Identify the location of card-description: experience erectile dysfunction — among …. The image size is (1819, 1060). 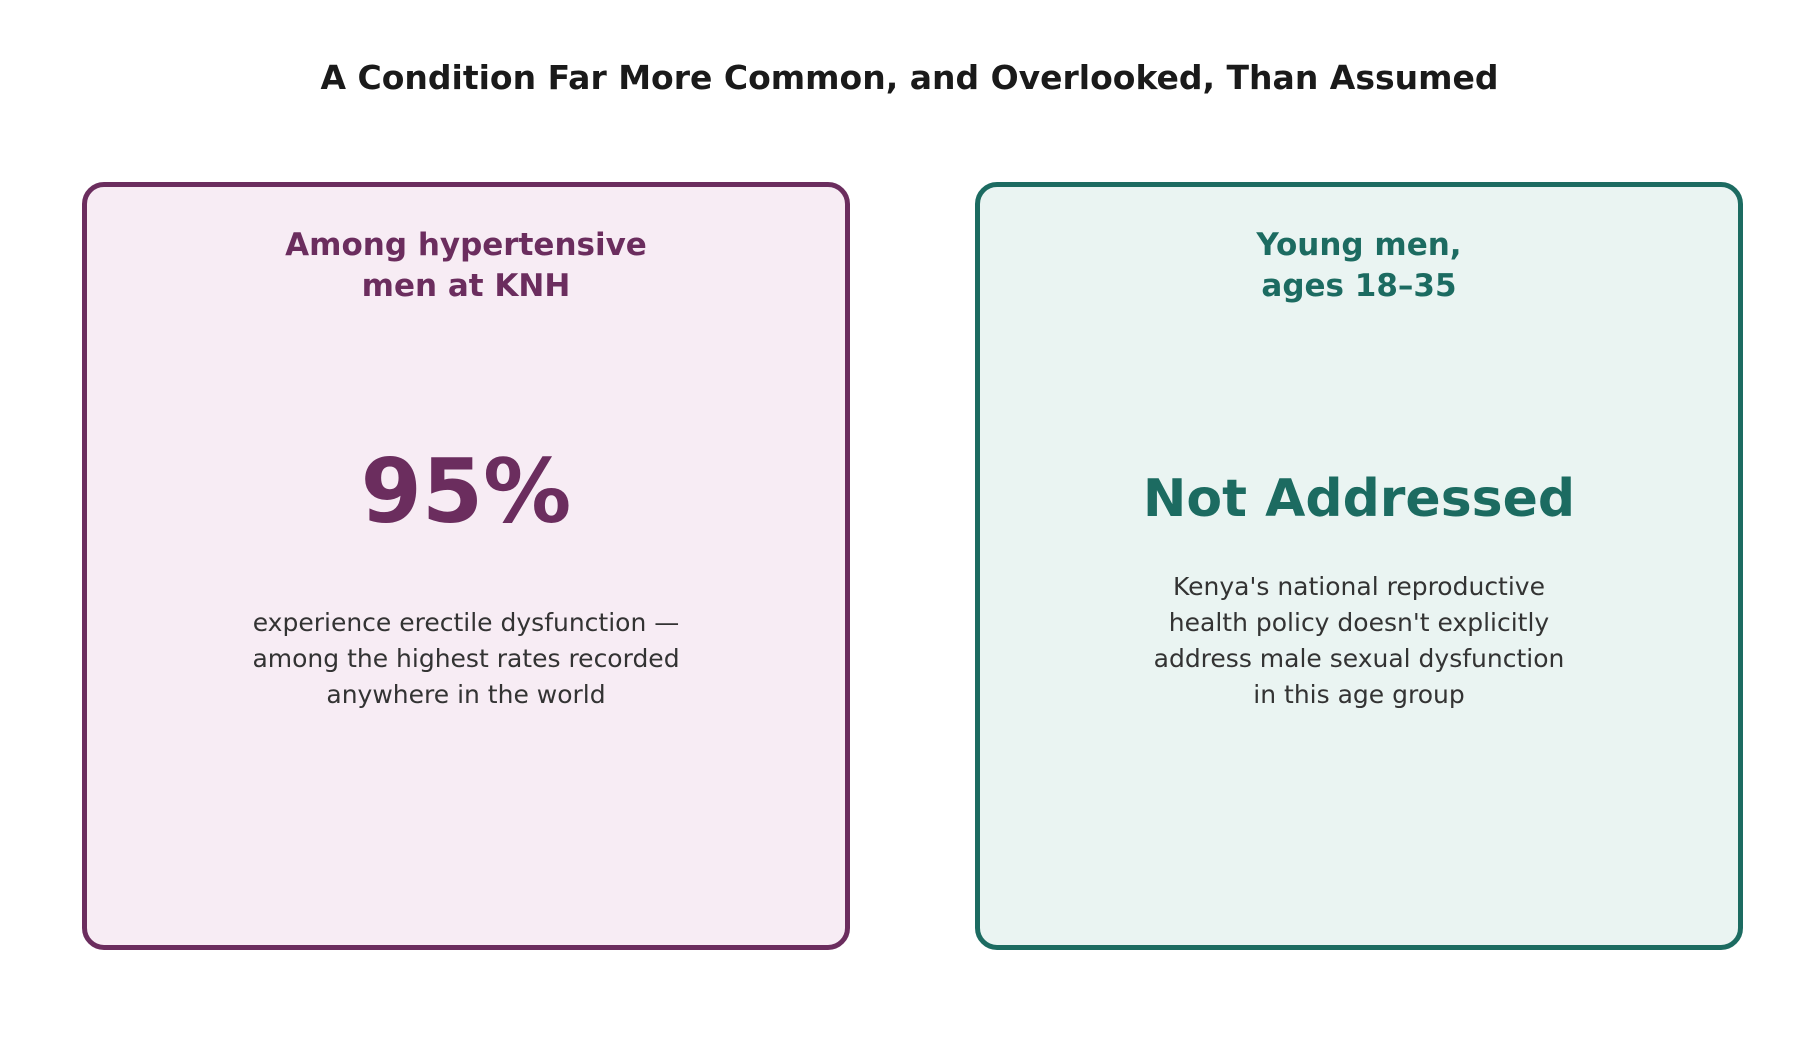
(466, 658).